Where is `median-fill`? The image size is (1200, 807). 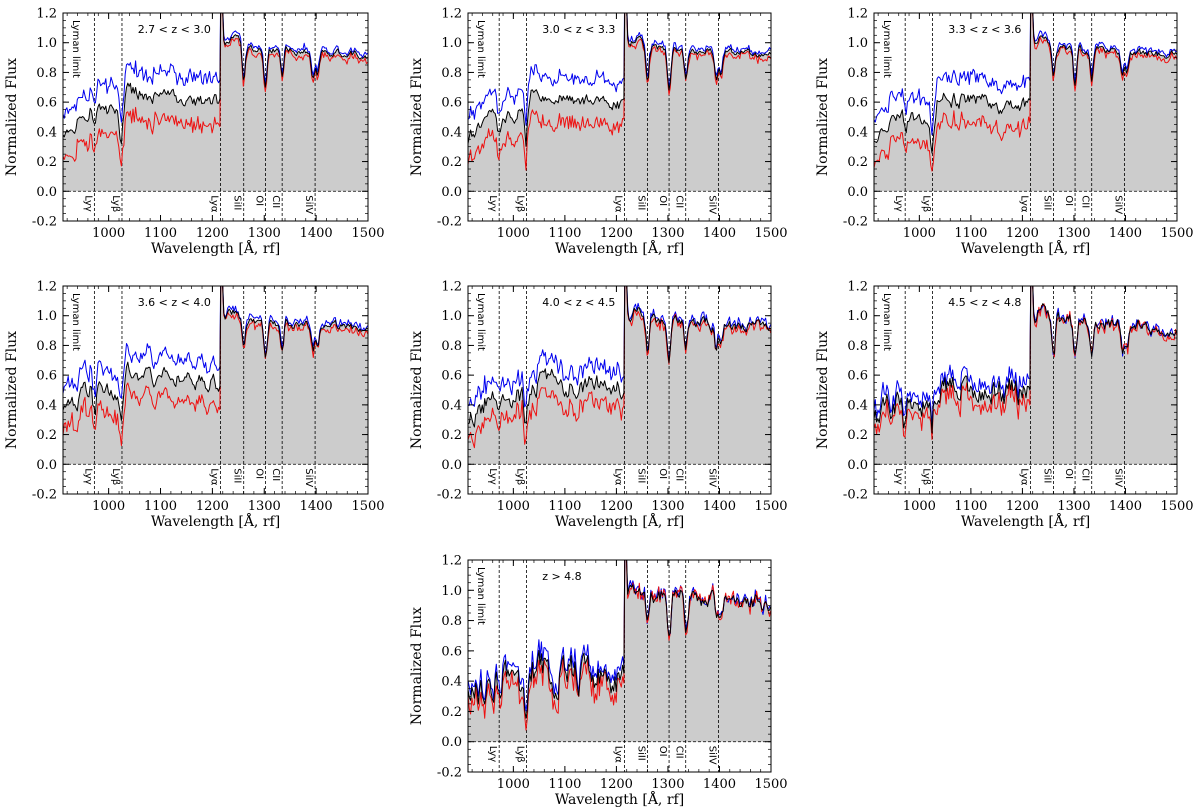 median-fill is located at coordinates (619, 375).